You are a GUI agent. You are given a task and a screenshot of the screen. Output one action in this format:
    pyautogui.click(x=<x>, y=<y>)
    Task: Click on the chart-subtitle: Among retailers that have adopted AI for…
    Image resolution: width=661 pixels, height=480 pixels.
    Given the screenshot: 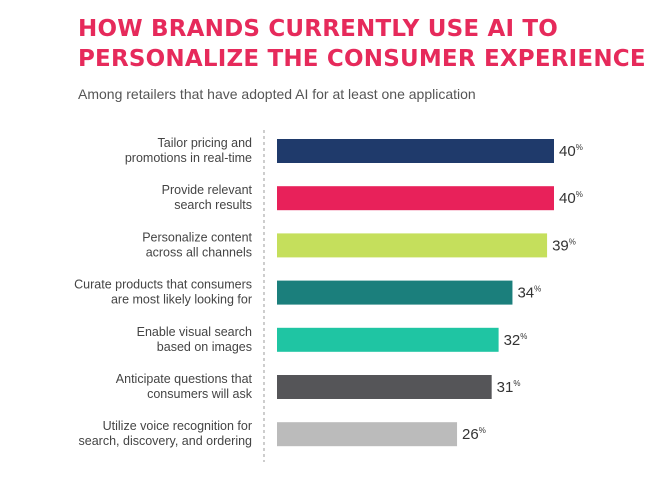 What is the action you would take?
    pyautogui.click(x=277, y=94)
    